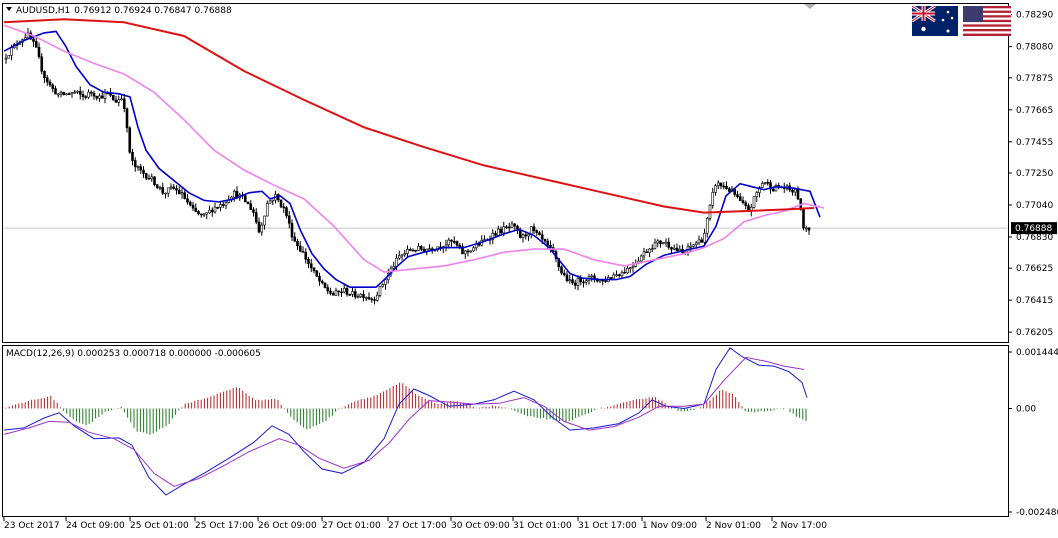 This screenshot has height=538, width=1058. I want to click on price-axis-label: 0.76205, so click(1034, 333).